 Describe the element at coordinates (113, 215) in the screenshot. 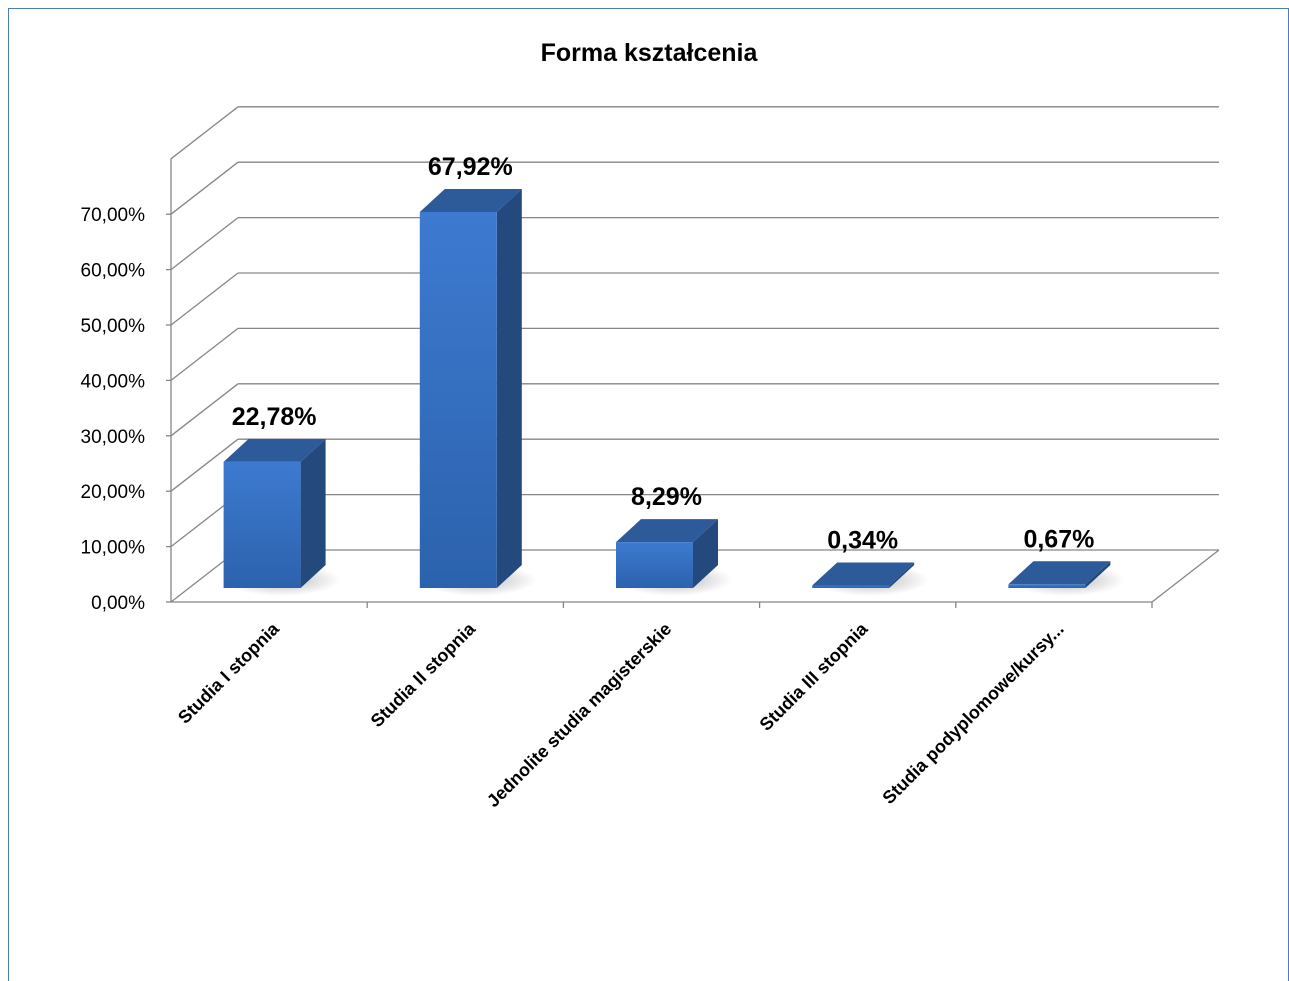

I see `y-tick-label: 70,00%` at that location.